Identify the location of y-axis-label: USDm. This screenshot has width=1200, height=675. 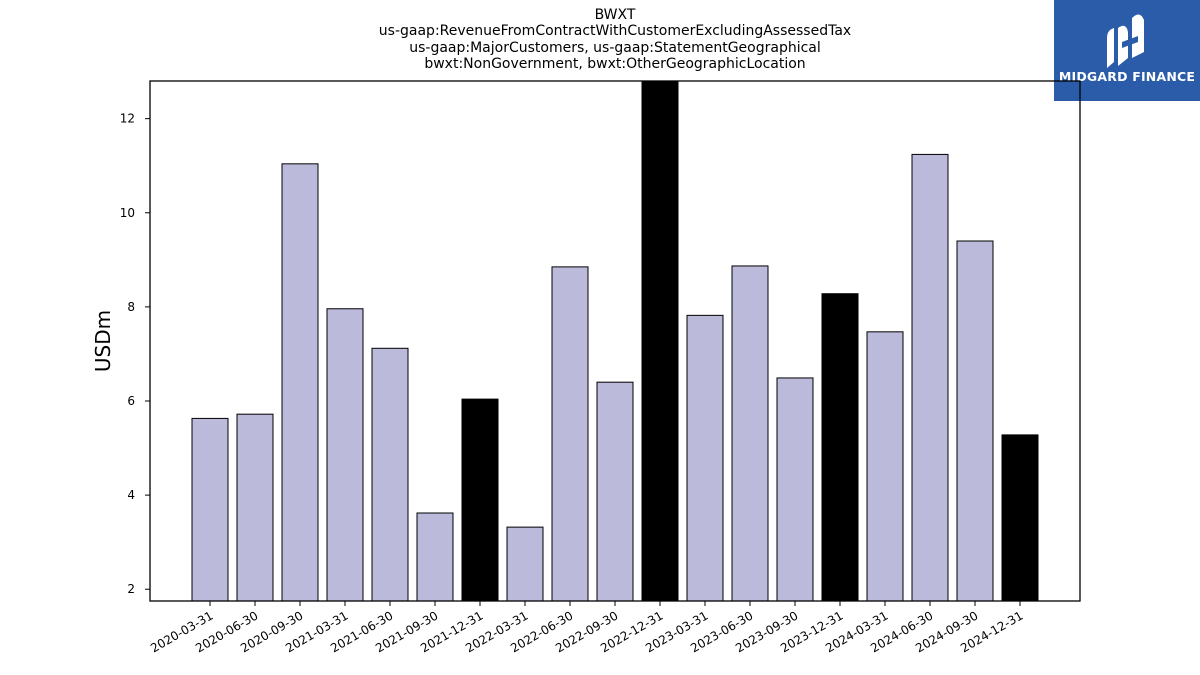
(103, 341).